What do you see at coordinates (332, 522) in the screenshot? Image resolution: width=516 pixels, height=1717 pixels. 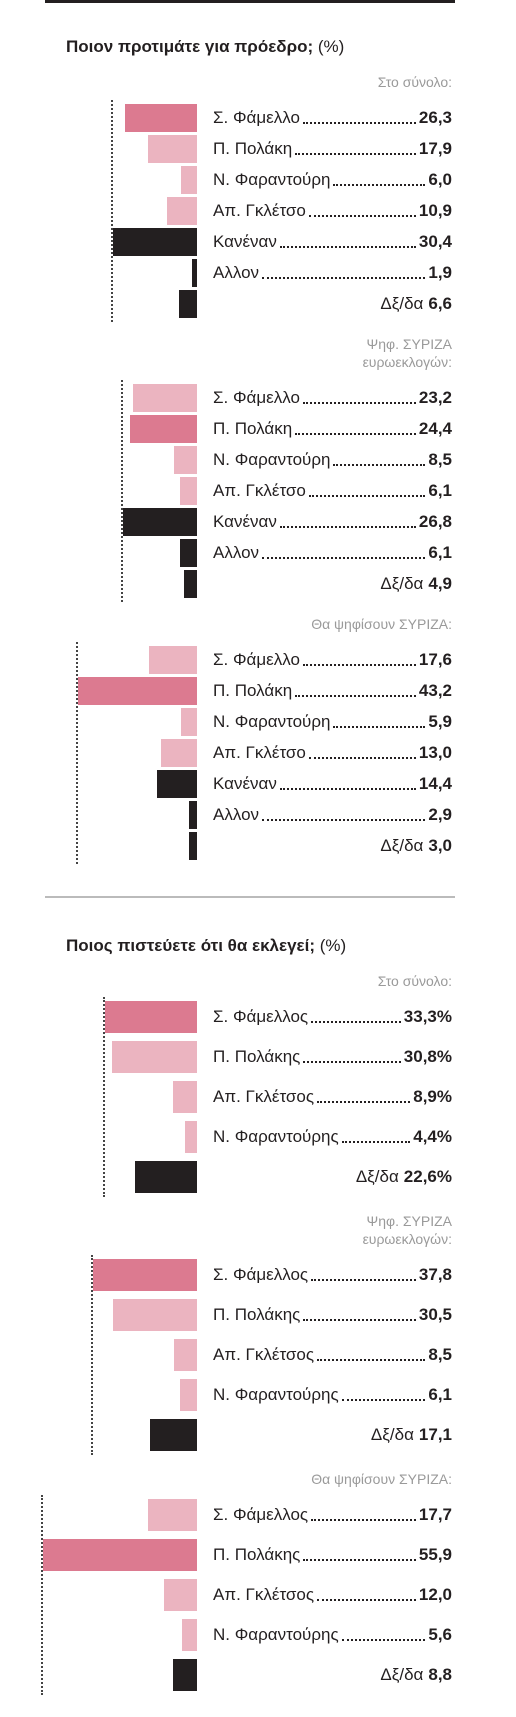 I see `row-label: Κανέναν 26,8` at bounding box center [332, 522].